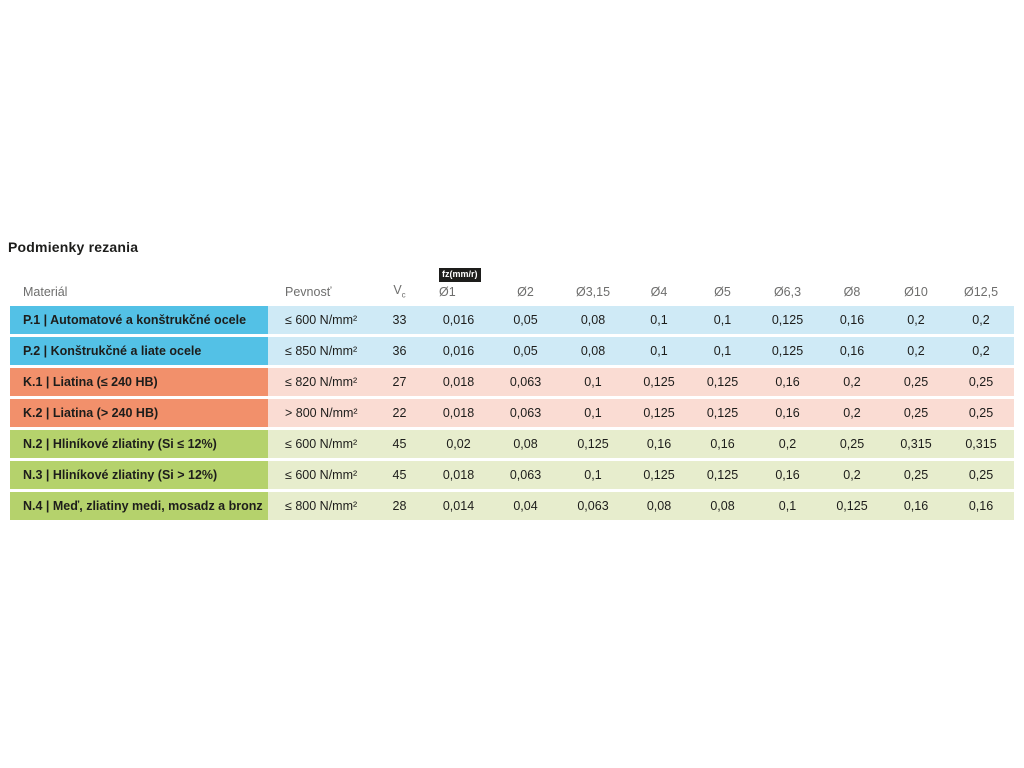  What do you see at coordinates (722, 506) in the screenshot?
I see `fz-value-cell-d5: 0,08` at bounding box center [722, 506].